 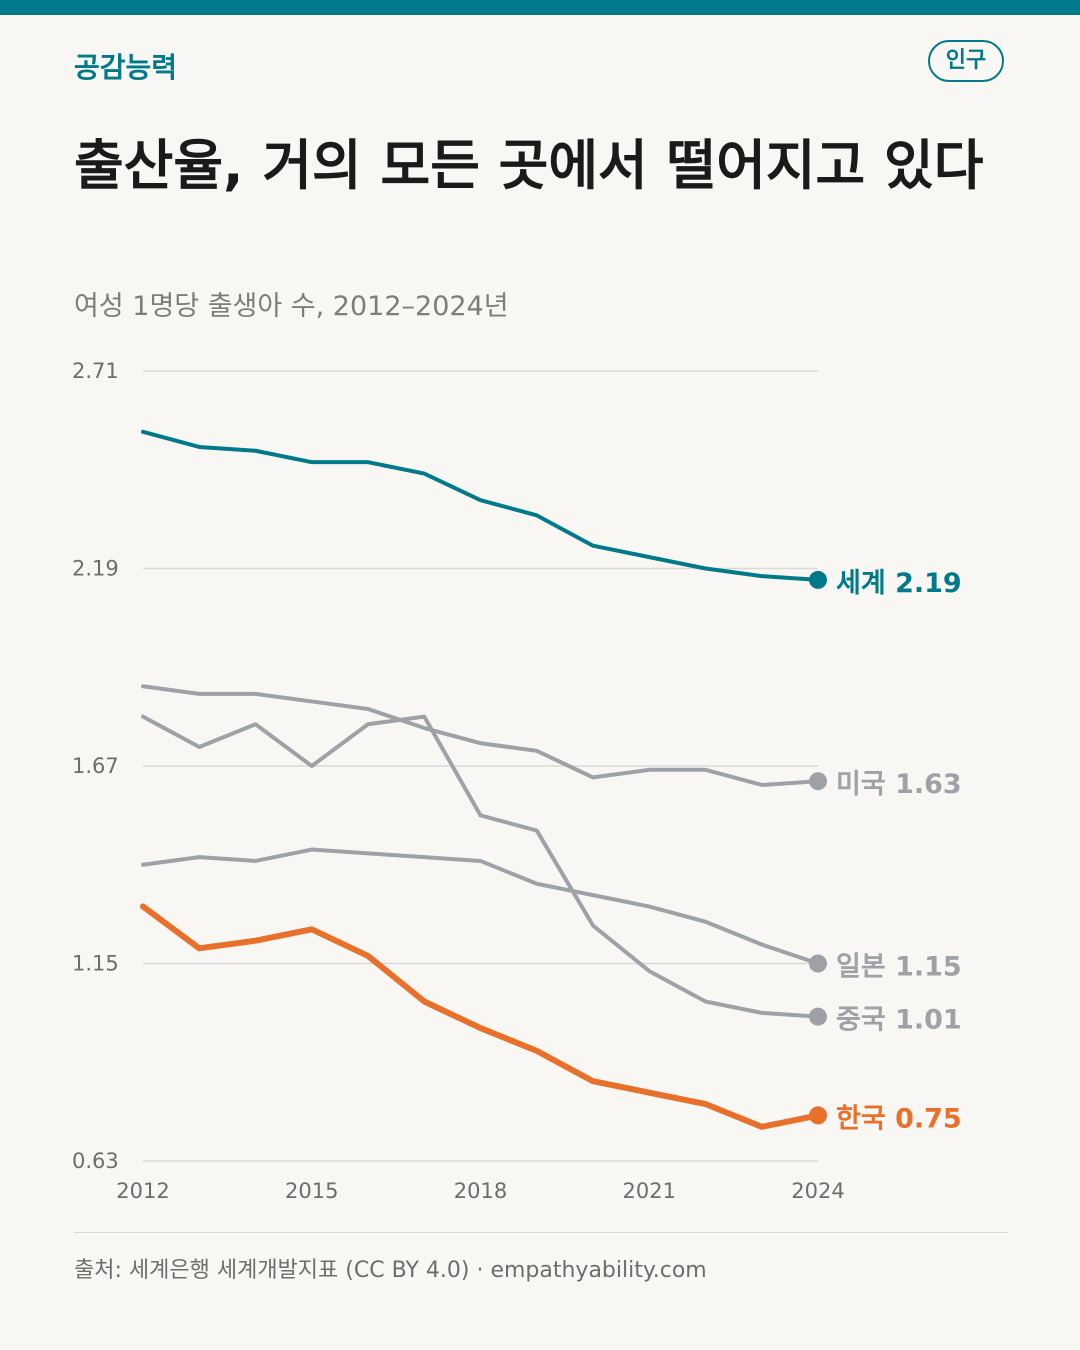 I want to click on series-end-label: 일본 1.15, so click(x=899, y=966).